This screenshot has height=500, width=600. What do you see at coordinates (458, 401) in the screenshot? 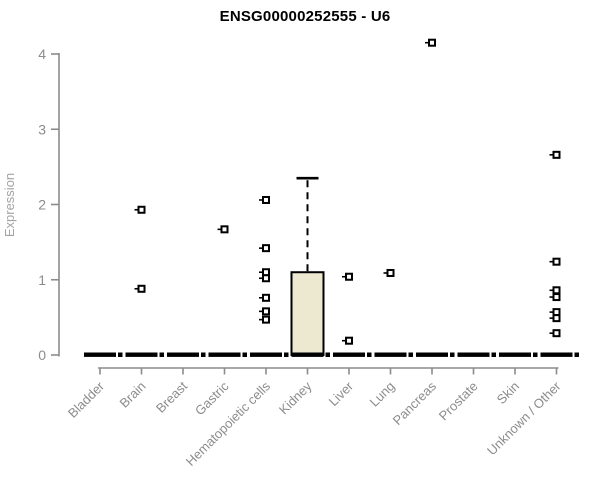
I see `x-tick-label: Prostate` at bounding box center [458, 401].